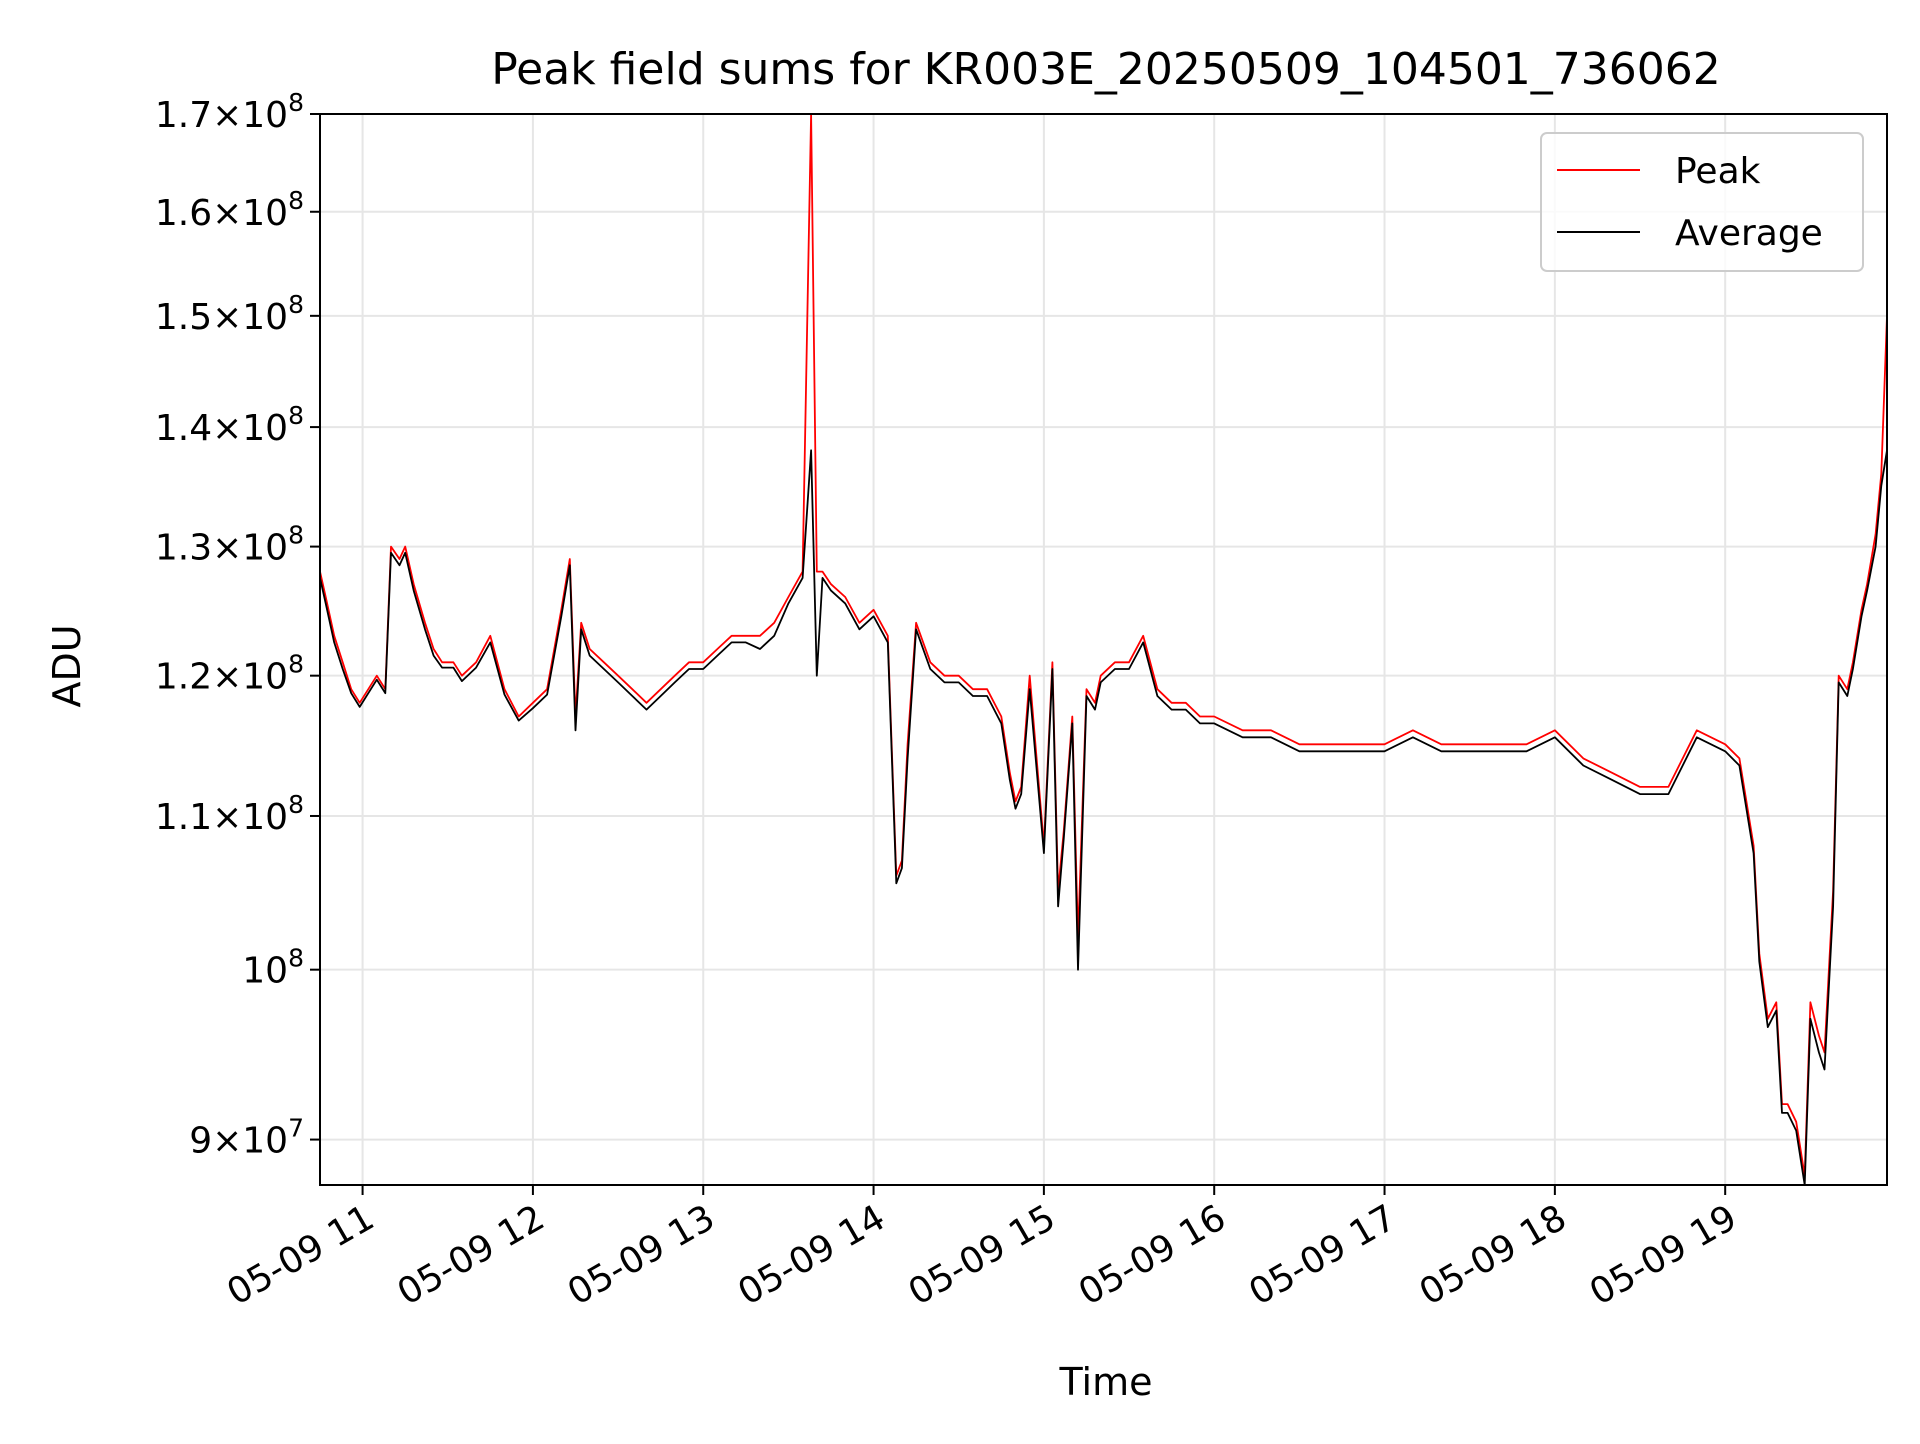 The height and width of the screenshot is (1444, 1920). What do you see at coordinates (1718, 171) in the screenshot?
I see `legend-label: Peak` at bounding box center [1718, 171].